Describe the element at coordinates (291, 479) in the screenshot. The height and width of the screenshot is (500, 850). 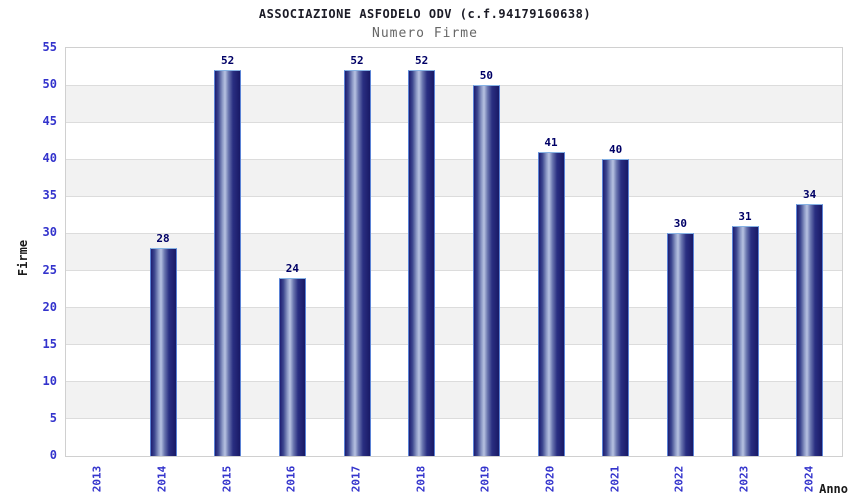
I see `x-tick-label: 2016` at that location.